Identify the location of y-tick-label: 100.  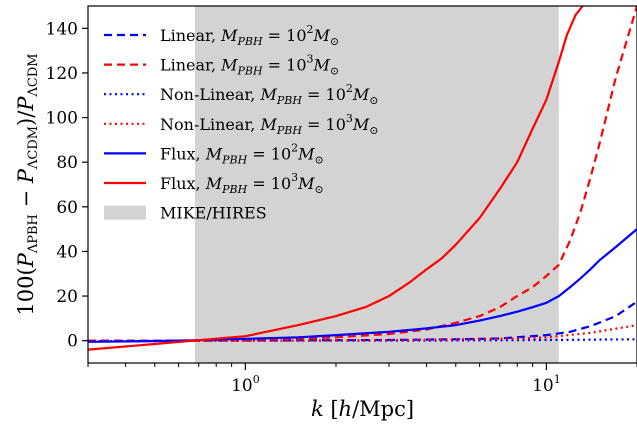
(62, 119).